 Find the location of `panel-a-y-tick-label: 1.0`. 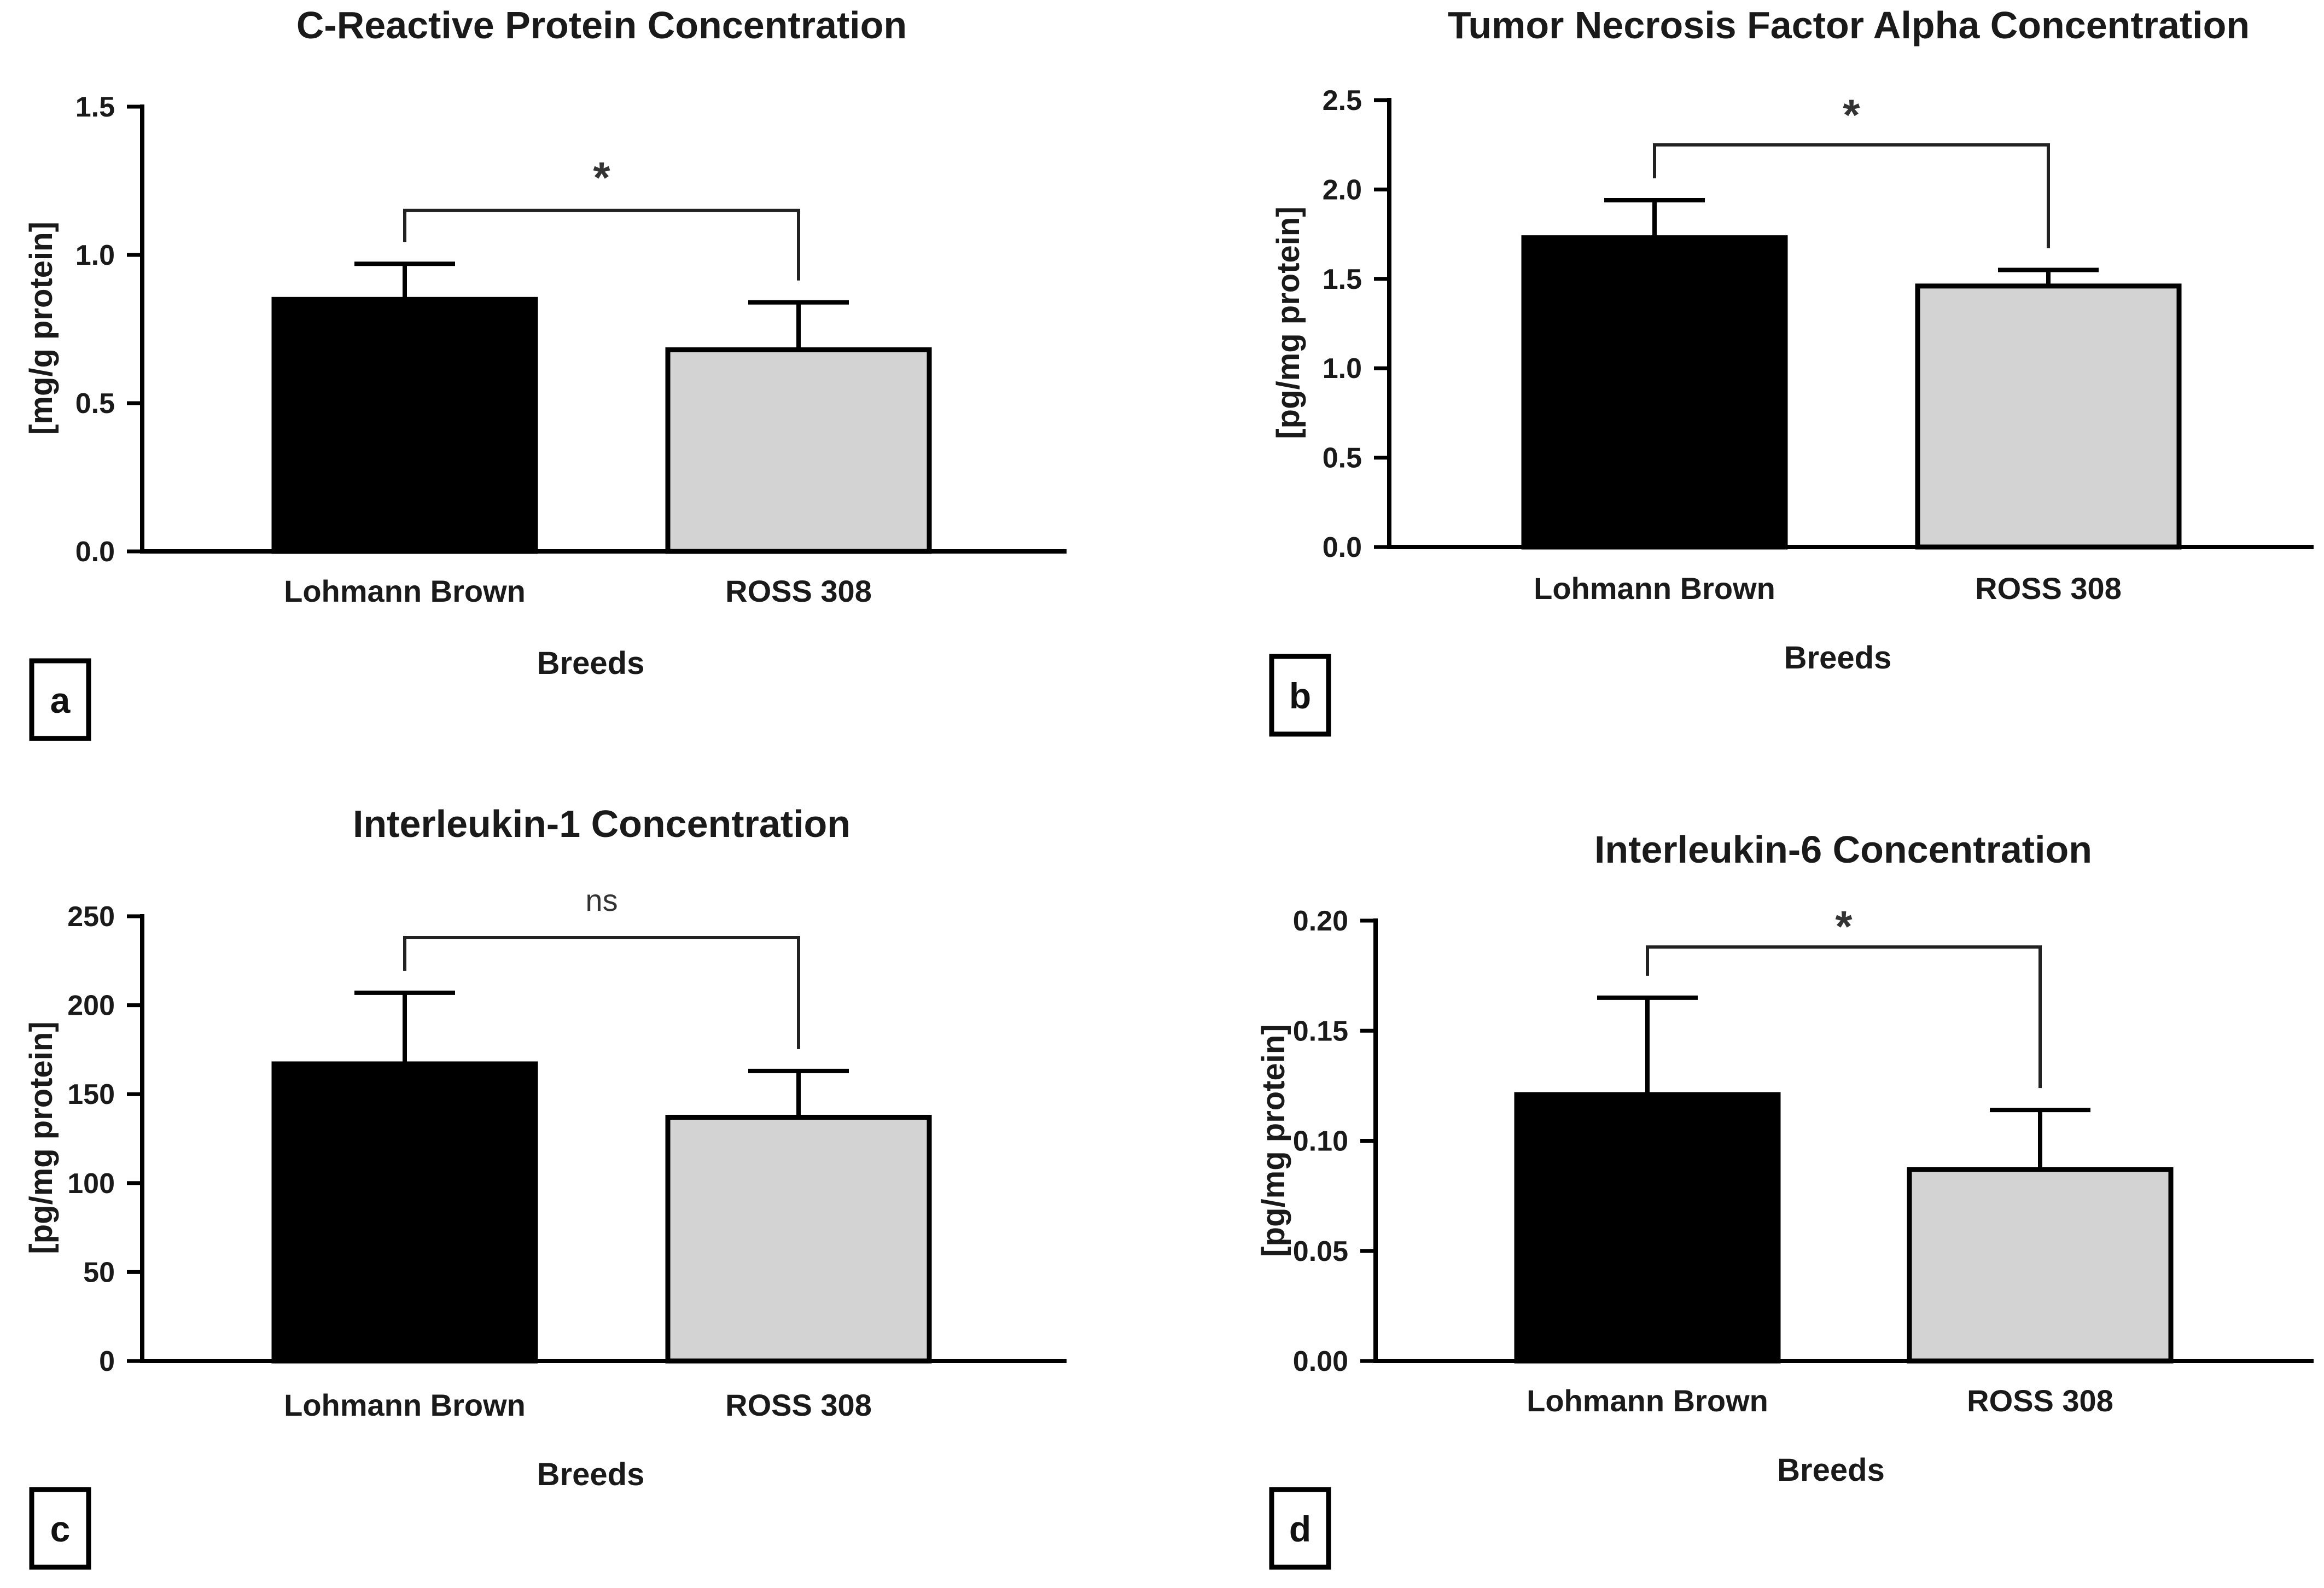

panel-a-y-tick-label: 1.0 is located at coordinates (95, 255).